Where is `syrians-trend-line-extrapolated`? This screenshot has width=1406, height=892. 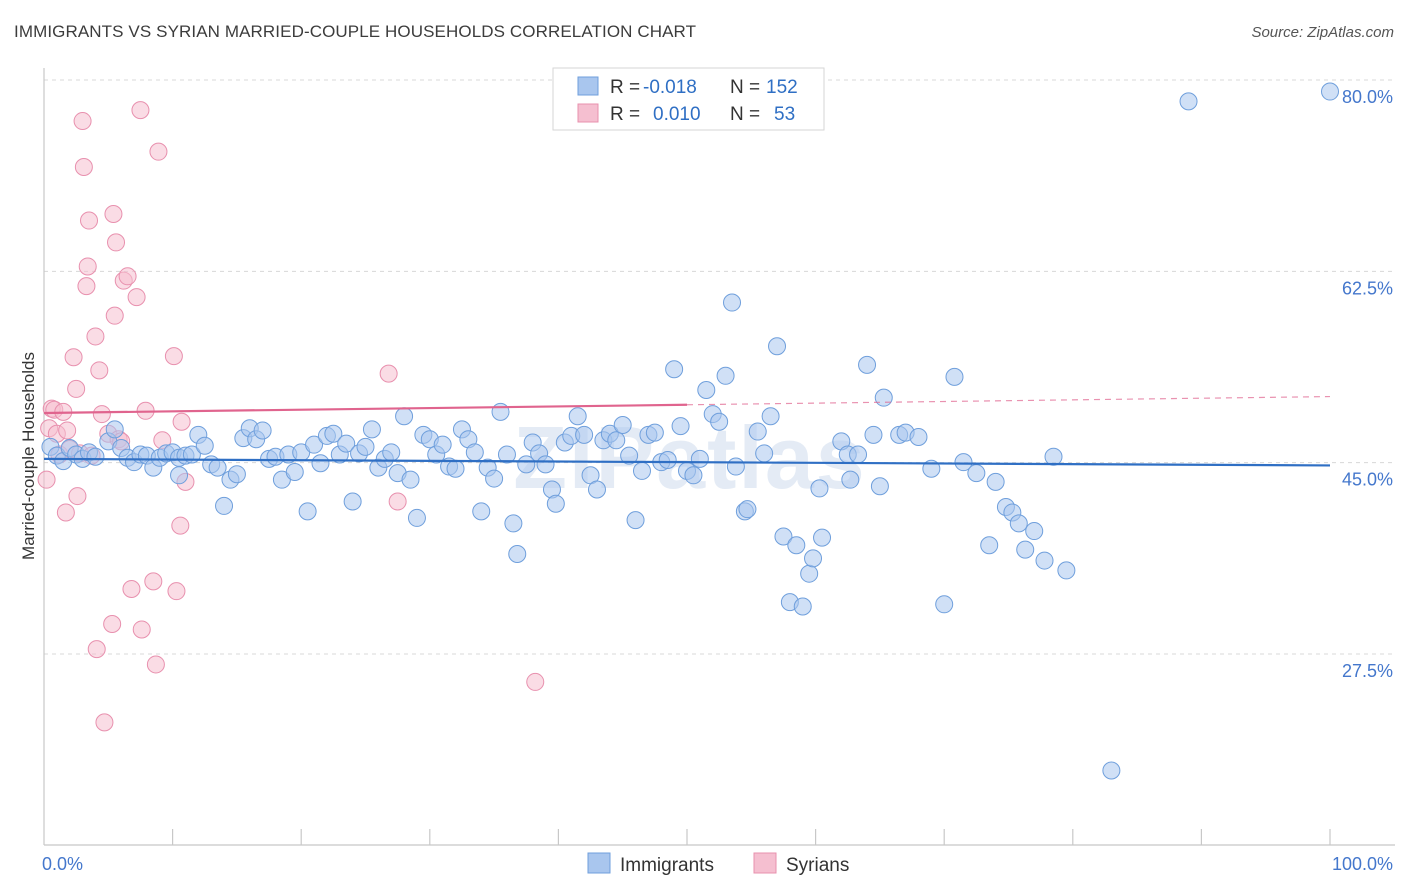
syrians-trend-line-extrapolated is located at coordinates (1008, 400).